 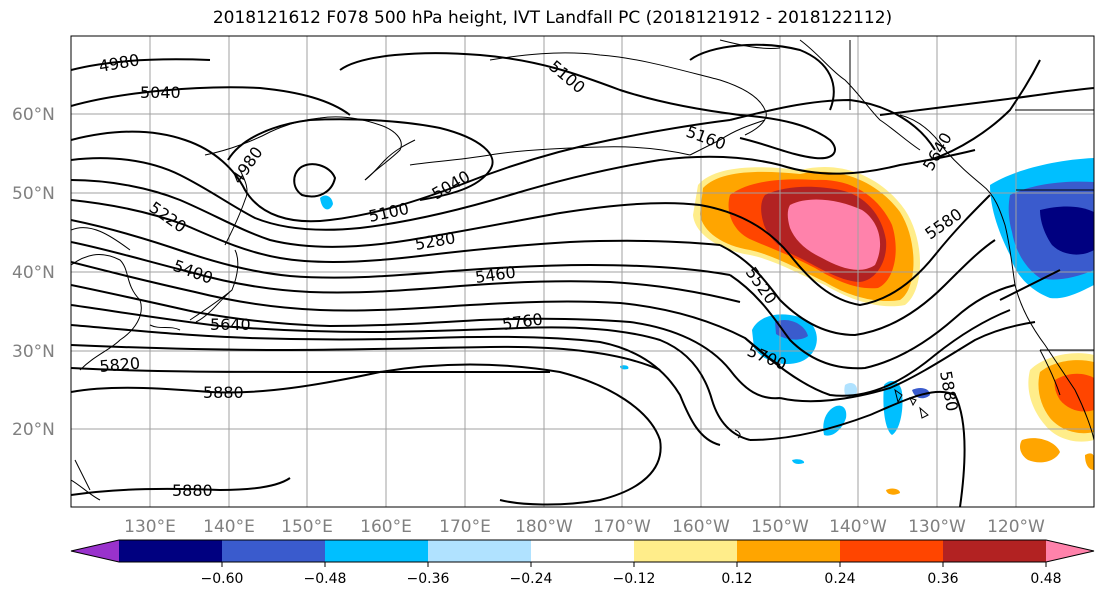 What do you see at coordinates (150, 527) in the screenshot?
I see `lon-label: 130°E` at bounding box center [150, 527].